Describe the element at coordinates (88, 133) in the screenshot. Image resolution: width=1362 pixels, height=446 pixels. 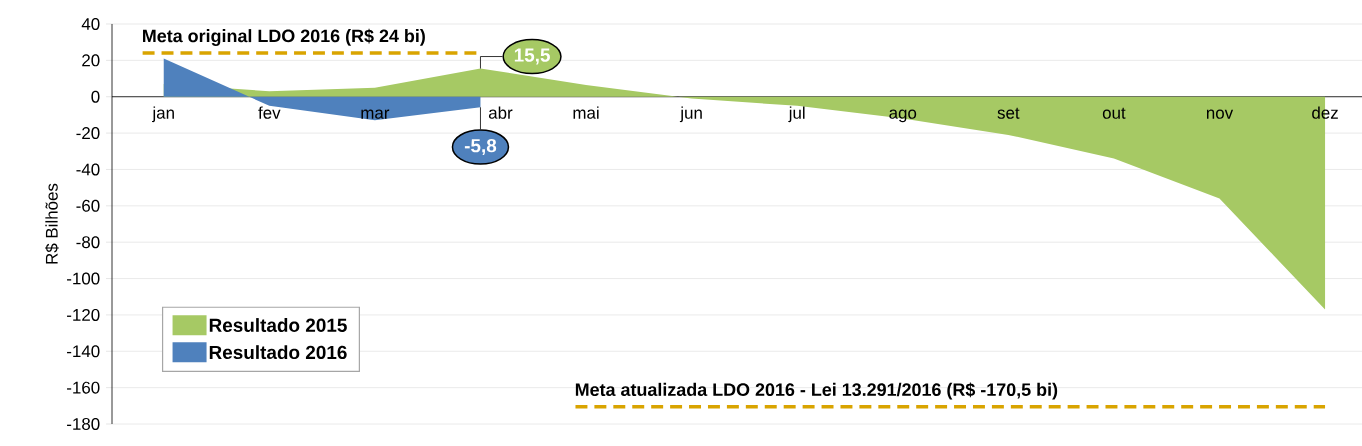
I see `y-tick-label: -20` at that location.